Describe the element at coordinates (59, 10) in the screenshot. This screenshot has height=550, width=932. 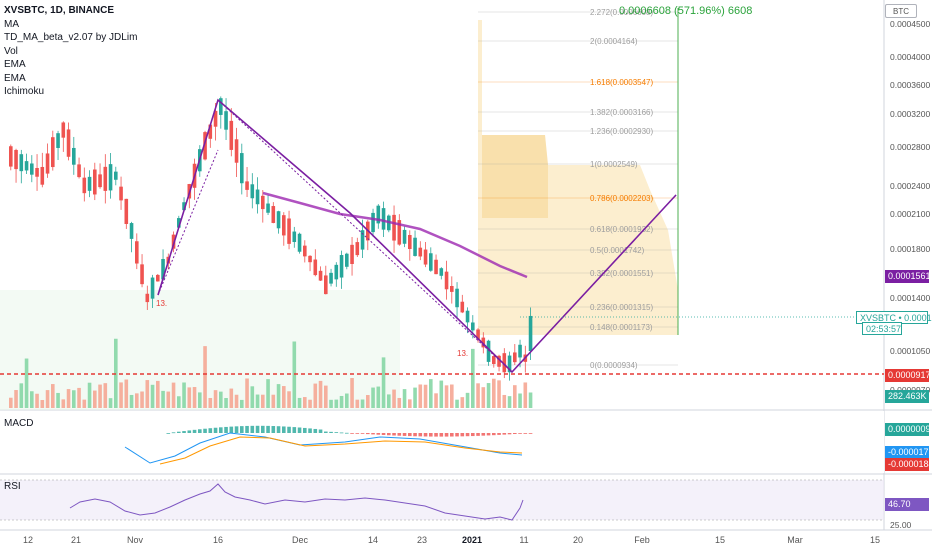
I see `symbol-title: XVSBTC, 1D, BINANCE` at that location.